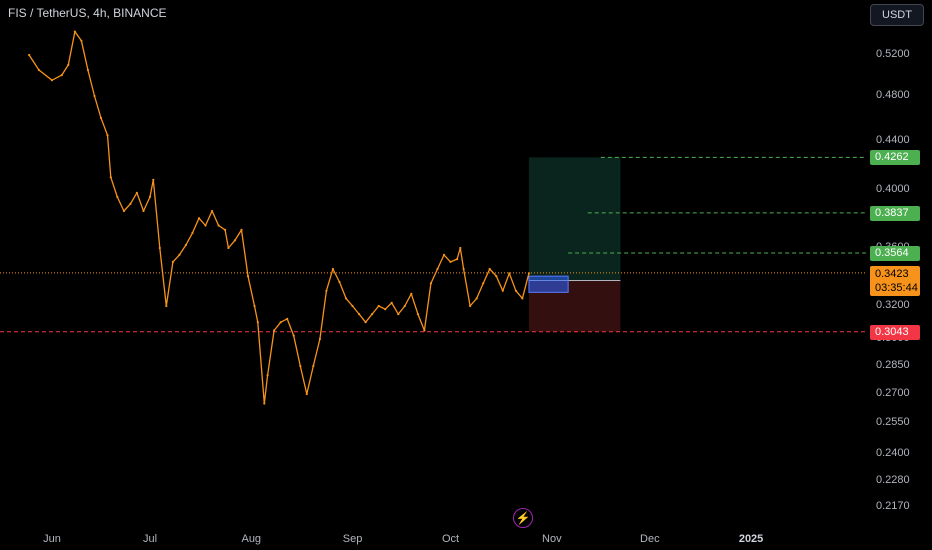 Image resolution: width=932 pixels, height=550 pixels. What do you see at coordinates (150, 539) in the screenshot?
I see `time-tick-label: Jul` at bounding box center [150, 539].